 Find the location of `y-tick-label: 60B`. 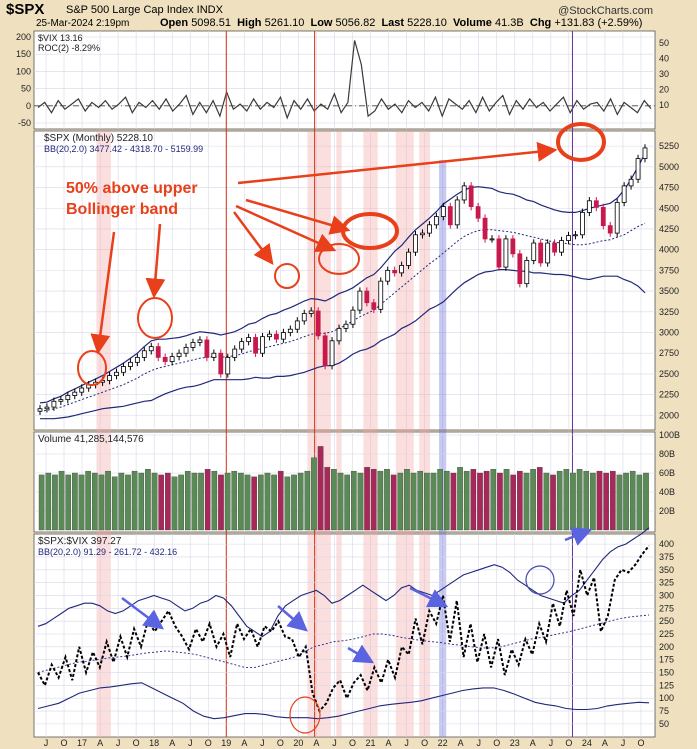

y-tick-label: 60B is located at coordinates (667, 473).